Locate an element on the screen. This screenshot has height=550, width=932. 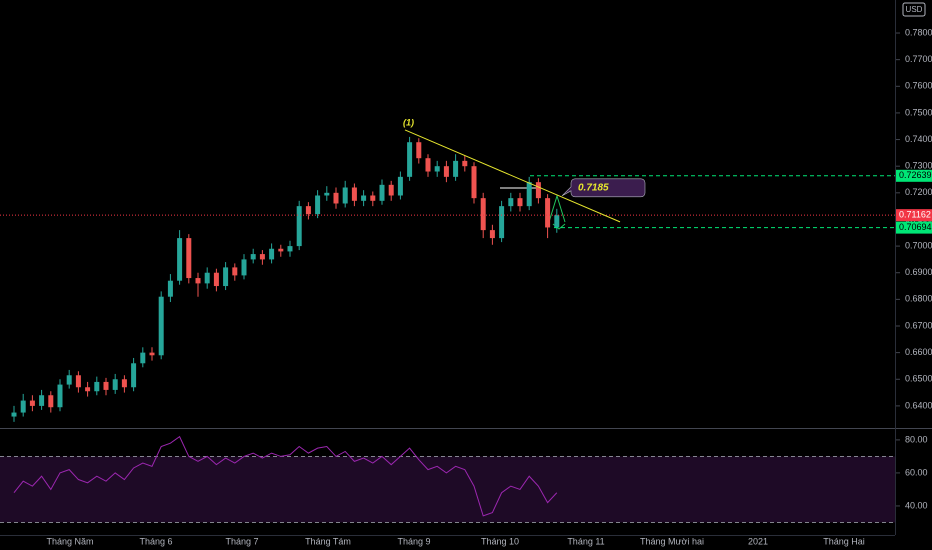
rsi-band is located at coordinates (447, 489).